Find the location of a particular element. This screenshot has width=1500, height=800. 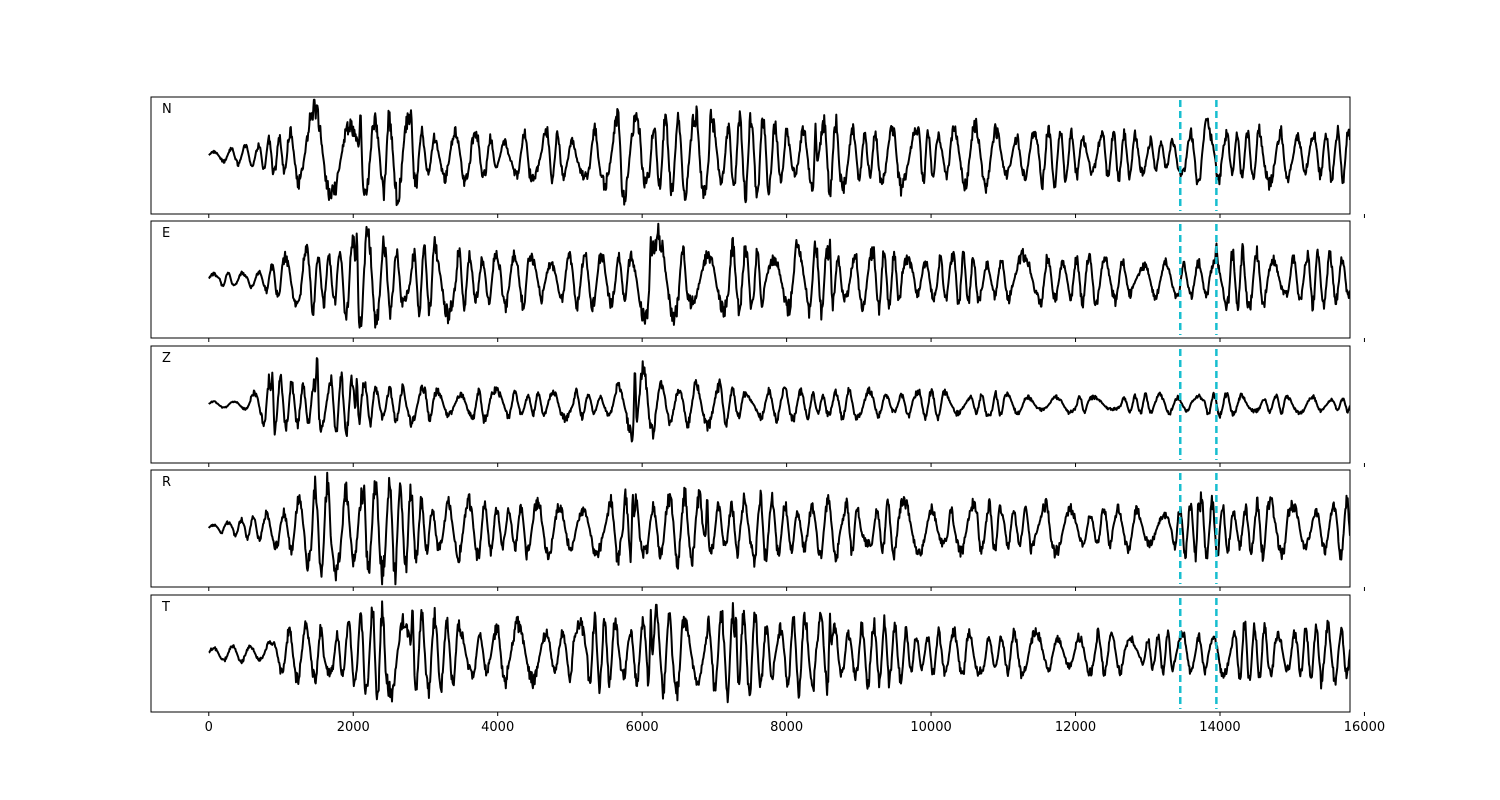

panel-z: Z is located at coordinates (757, 406).